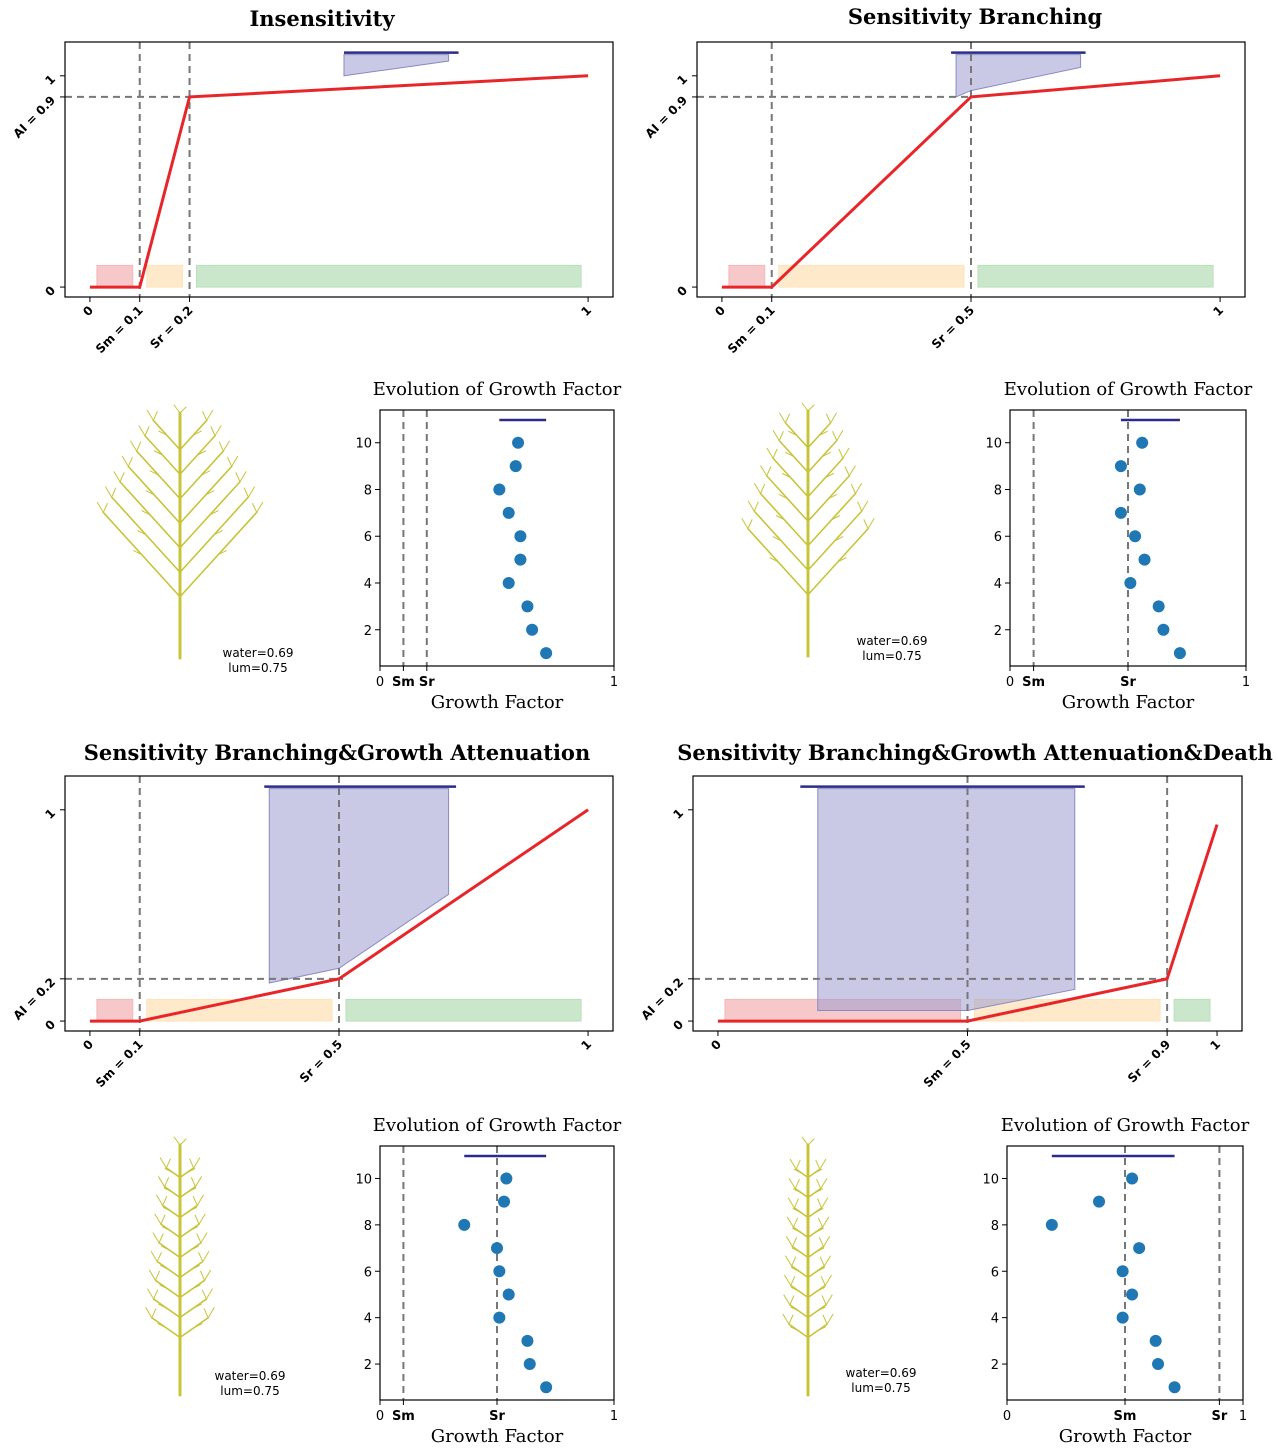 The height and width of the screenshot is (1449, 1278). Describe the element at coordinates (257, 668) in the screenshot. I see `annotation: lum=0.75` at that location.